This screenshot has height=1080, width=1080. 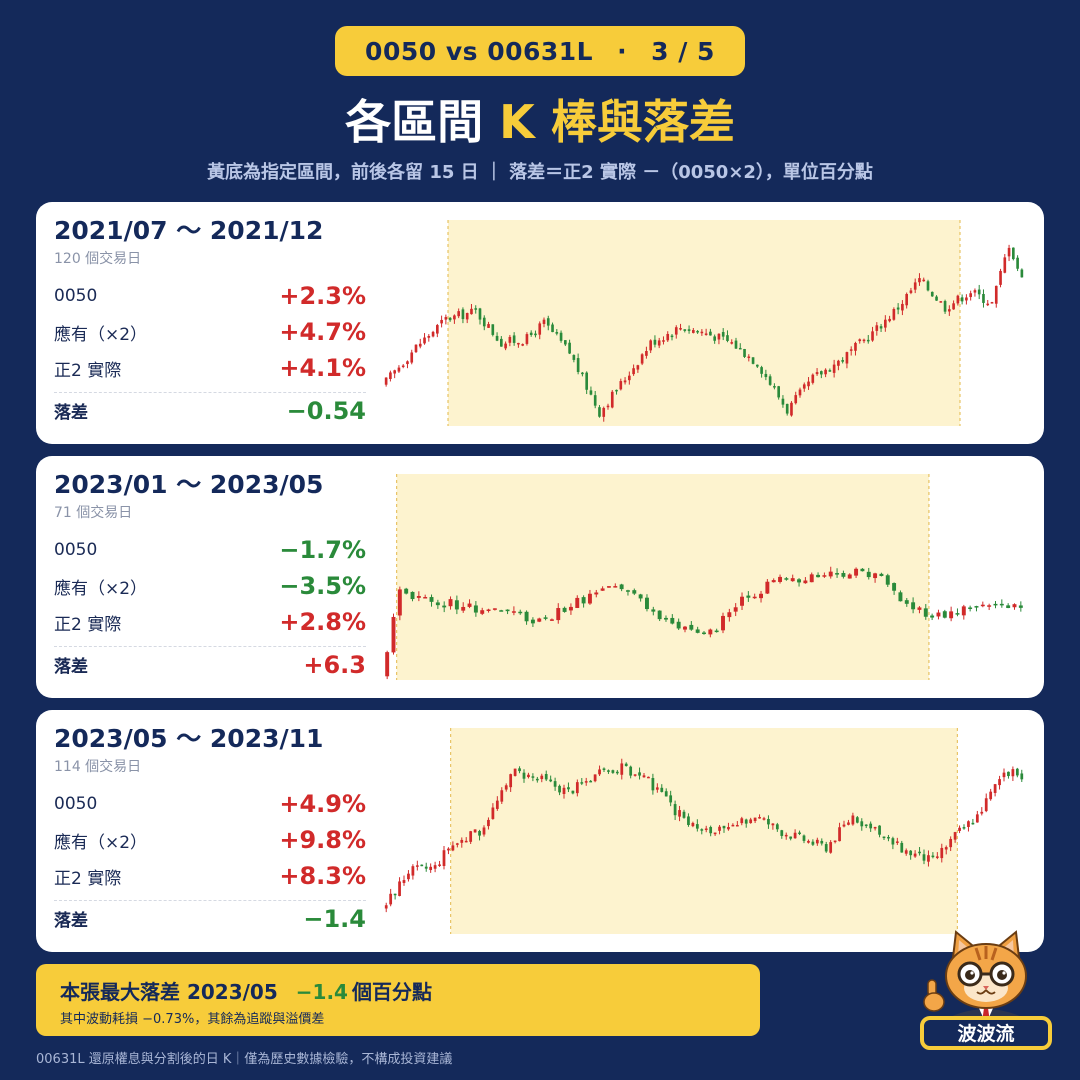 What do you see at coordinates (322, 586) in the screenshot?
I see `stat-value: −3.5%` at bounding box center [322, 586].